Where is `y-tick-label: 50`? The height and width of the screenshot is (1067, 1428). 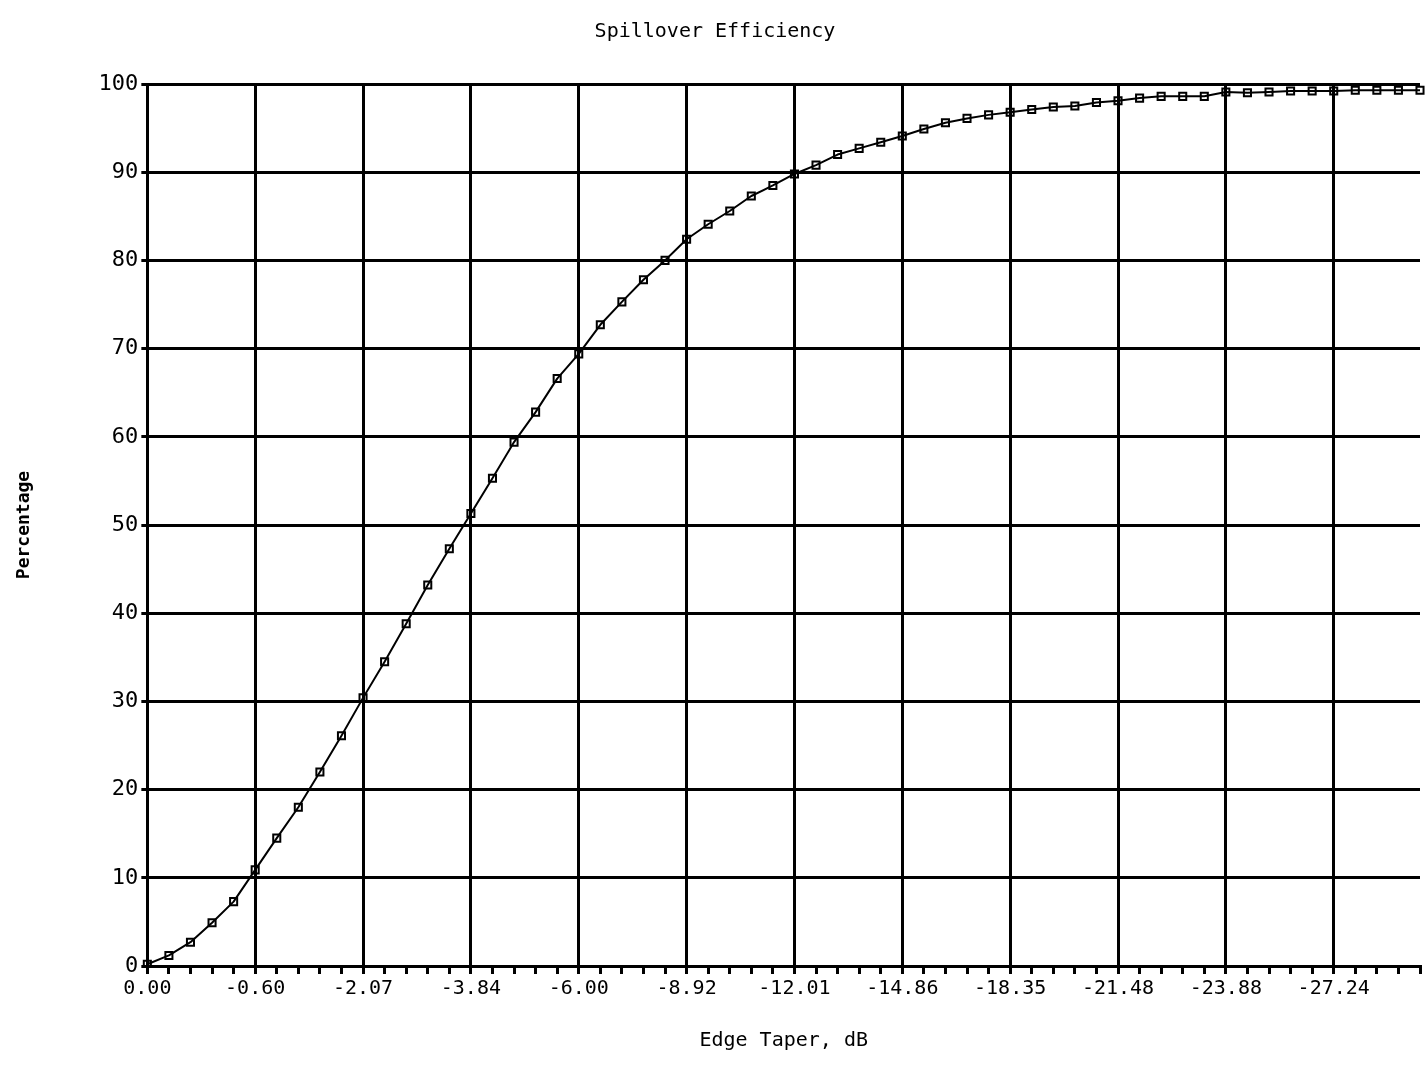
y-tick-label: 50 is located at coordinates (125, 523).